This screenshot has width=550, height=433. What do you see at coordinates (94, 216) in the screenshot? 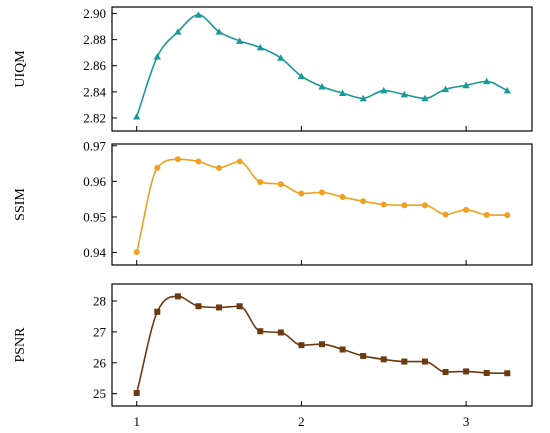
I see `ssim-y-tick-label: 0.95` at bounding box center [94, 216].